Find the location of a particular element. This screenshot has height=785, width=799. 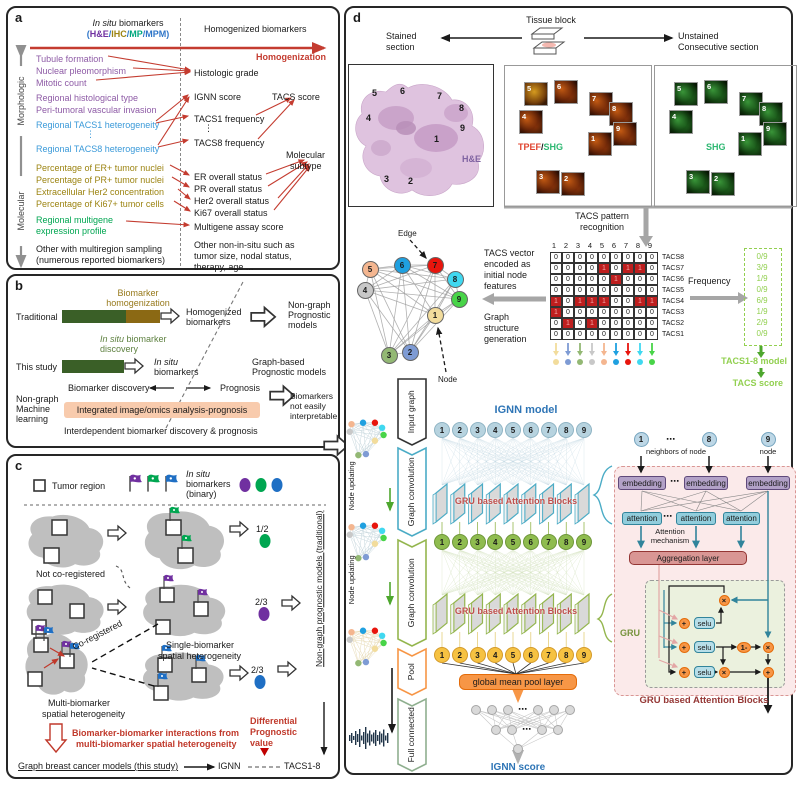

graph-node-4: 4 is located at coordinates (365, 290).